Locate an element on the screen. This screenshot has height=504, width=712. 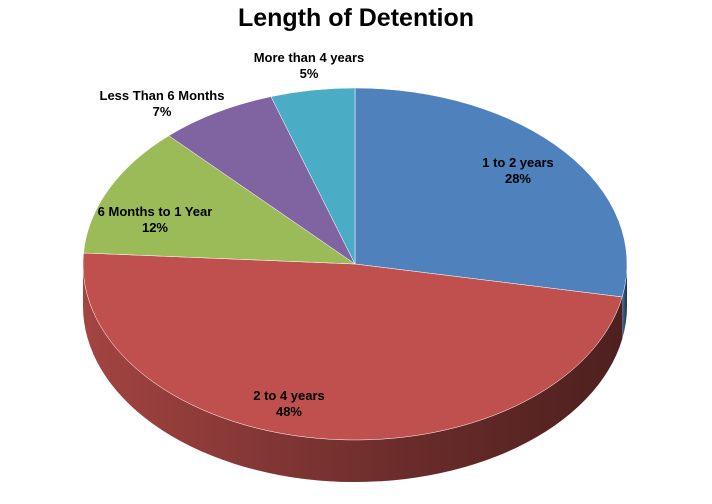
slice-label-6-months-to-1-year: 6 Months to 1 Year 12% is located at coordinates (155, 219).